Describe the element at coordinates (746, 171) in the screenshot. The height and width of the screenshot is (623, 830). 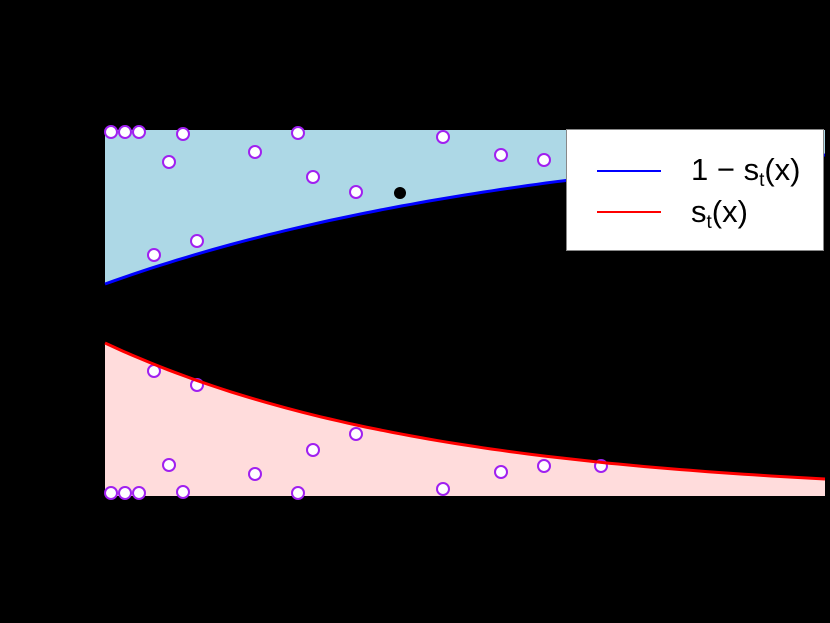
I see `legend-label-one-minus-s: 1 − st(x)` at that location.